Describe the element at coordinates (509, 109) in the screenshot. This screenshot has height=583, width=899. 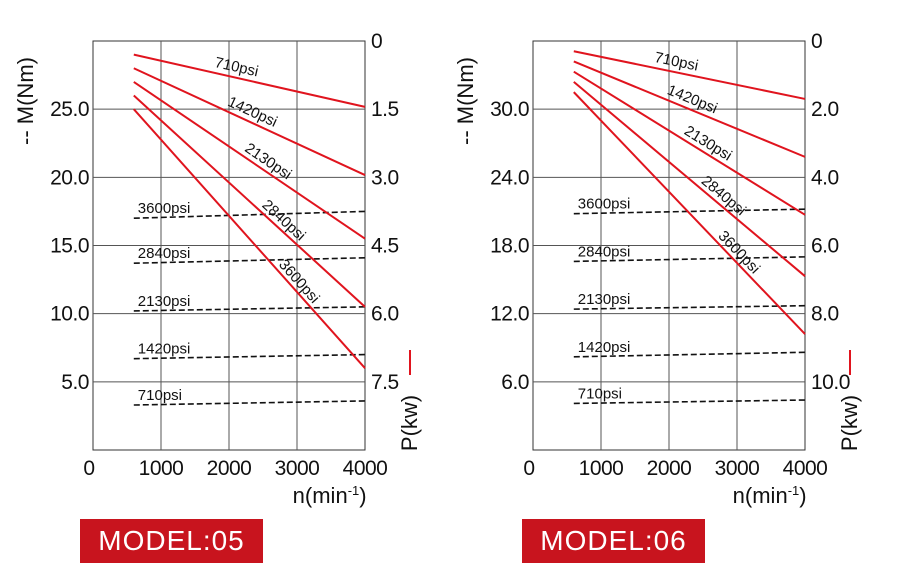
I see `left-tick-label: 30.0` at that location.